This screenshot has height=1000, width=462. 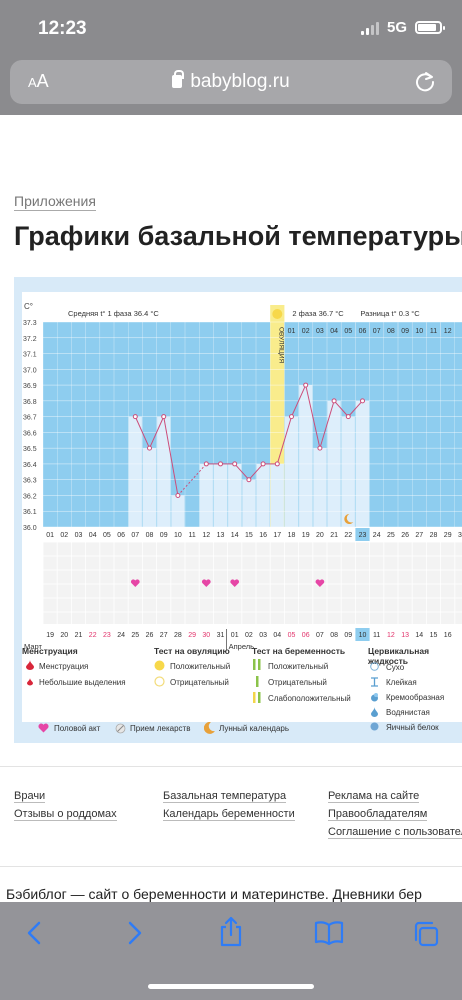 I want to click on y-unit-label: С°, so click(x=28, y=306).